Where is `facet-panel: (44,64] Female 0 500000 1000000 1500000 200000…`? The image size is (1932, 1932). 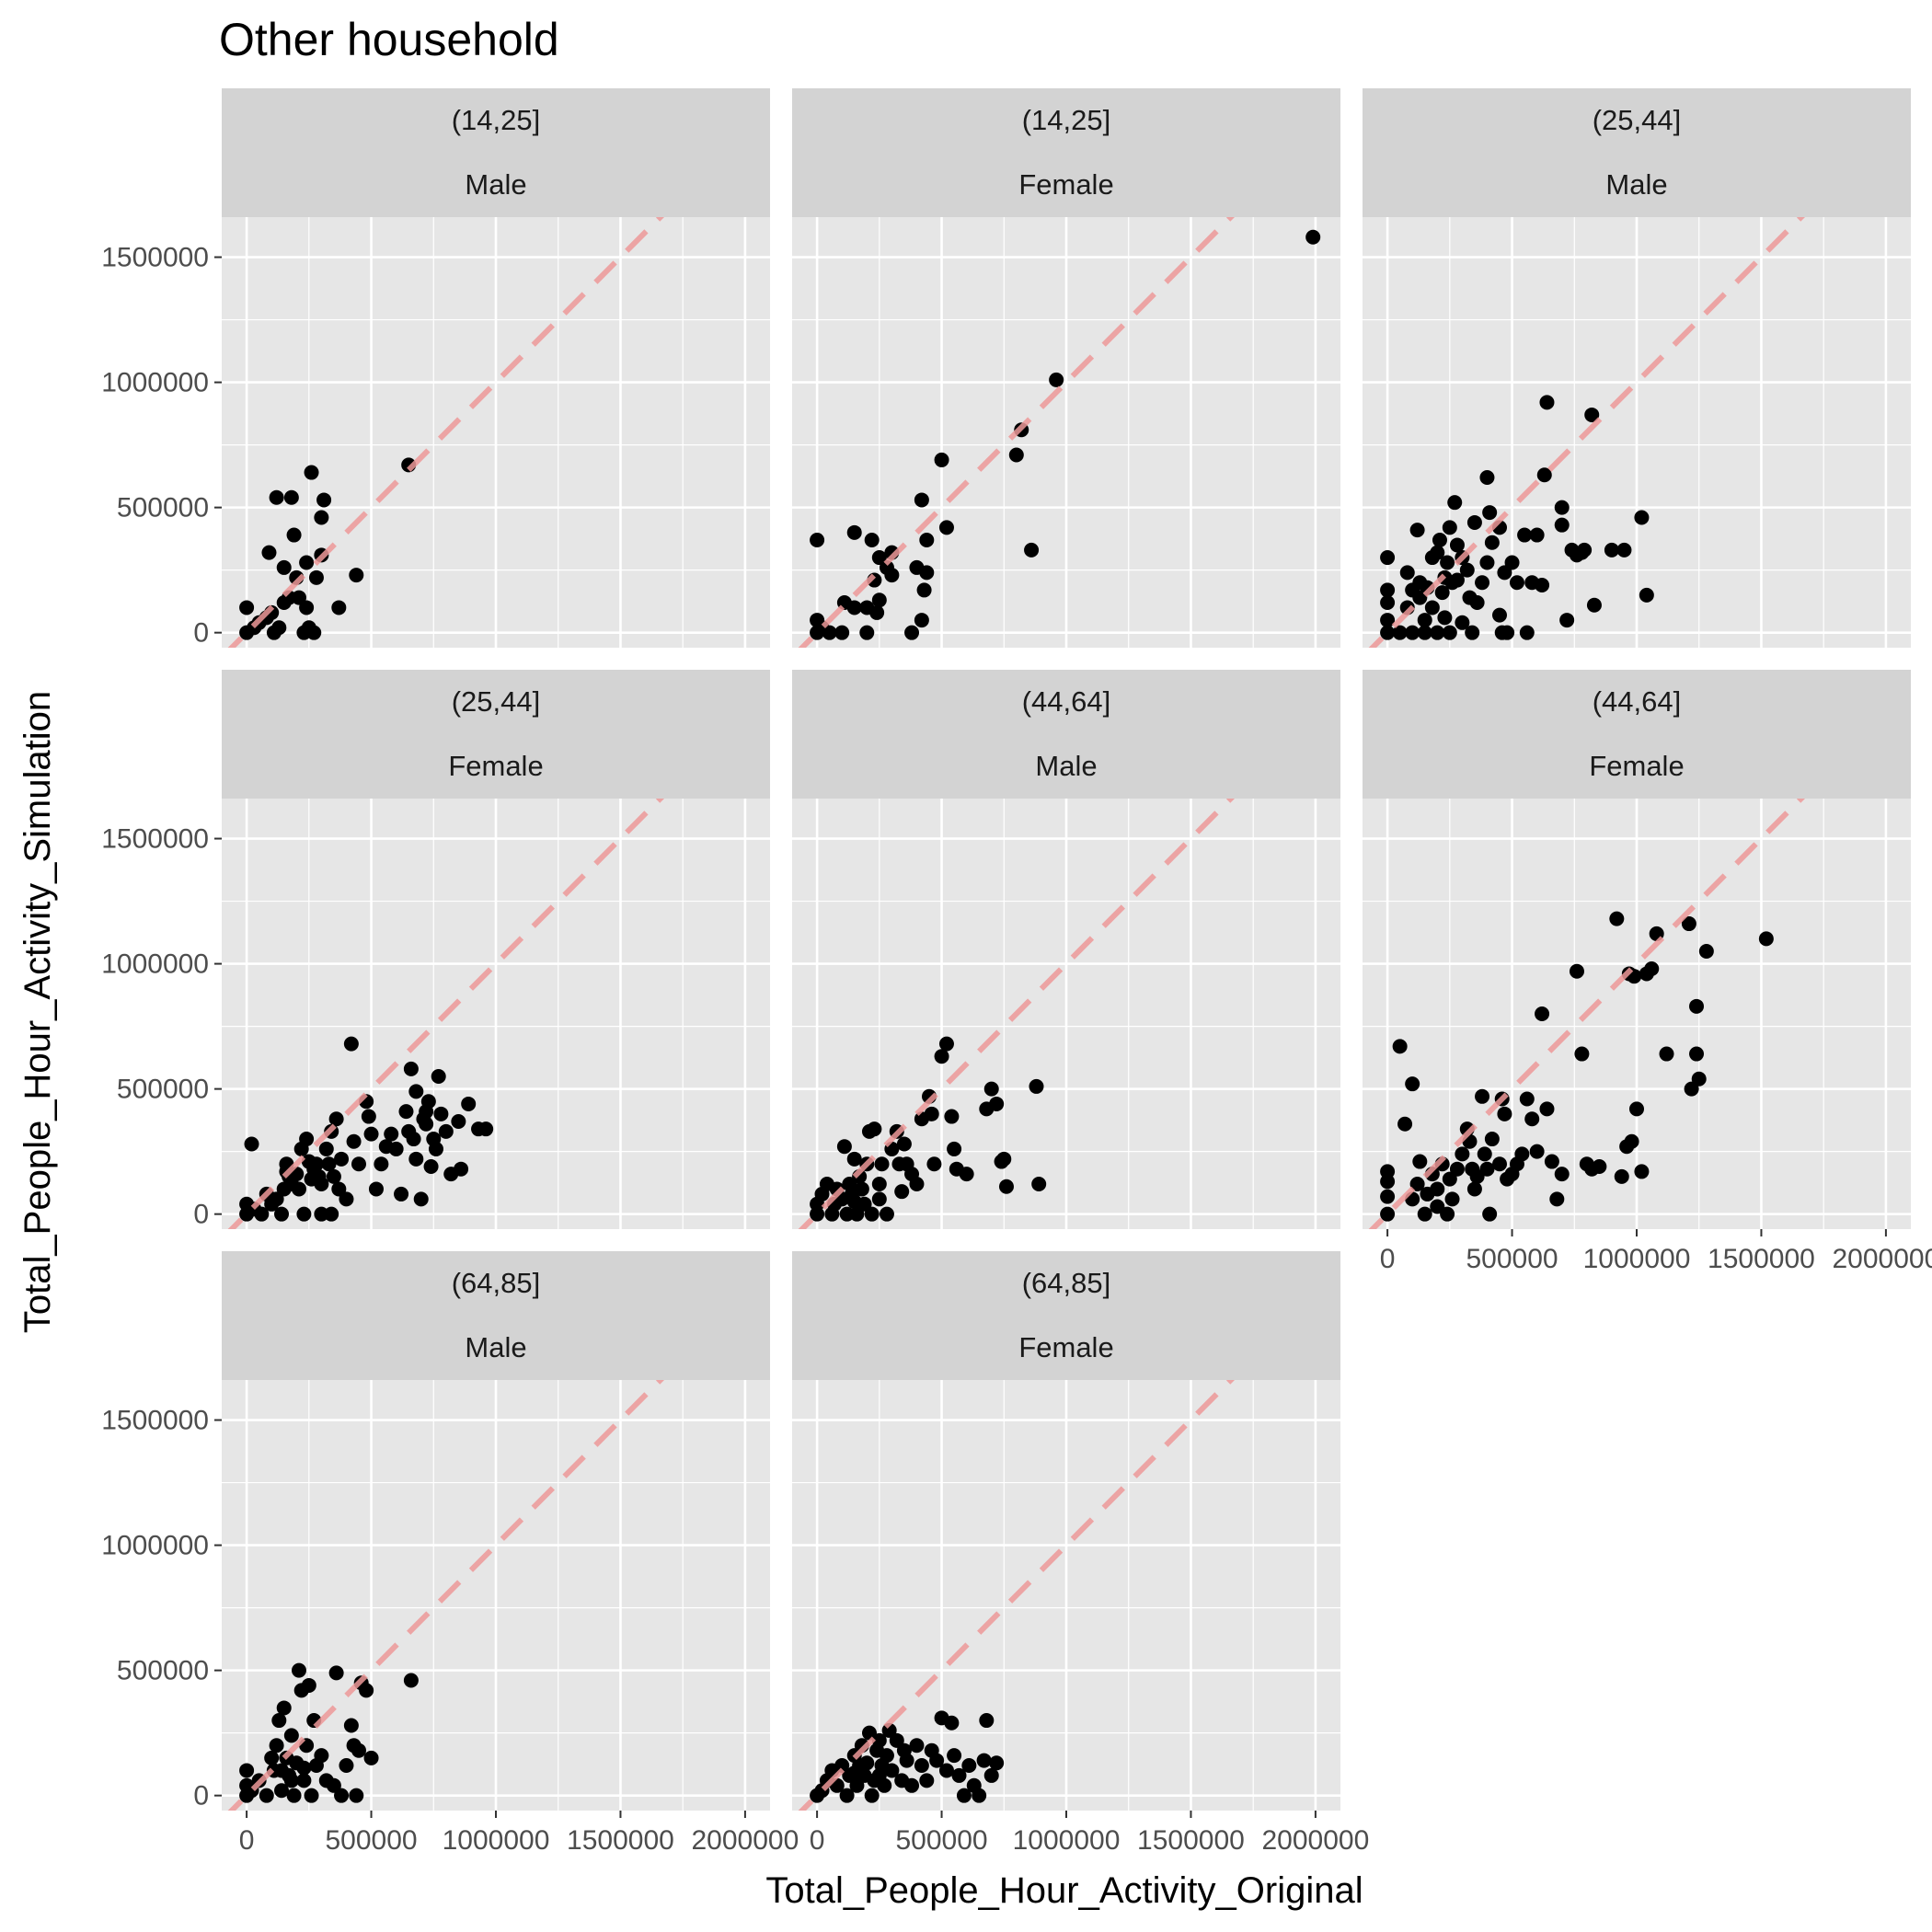
facet-panel: (44,64] Female 0 500000 1000000 1500000 200000… is located at coordinates (1647, 972).